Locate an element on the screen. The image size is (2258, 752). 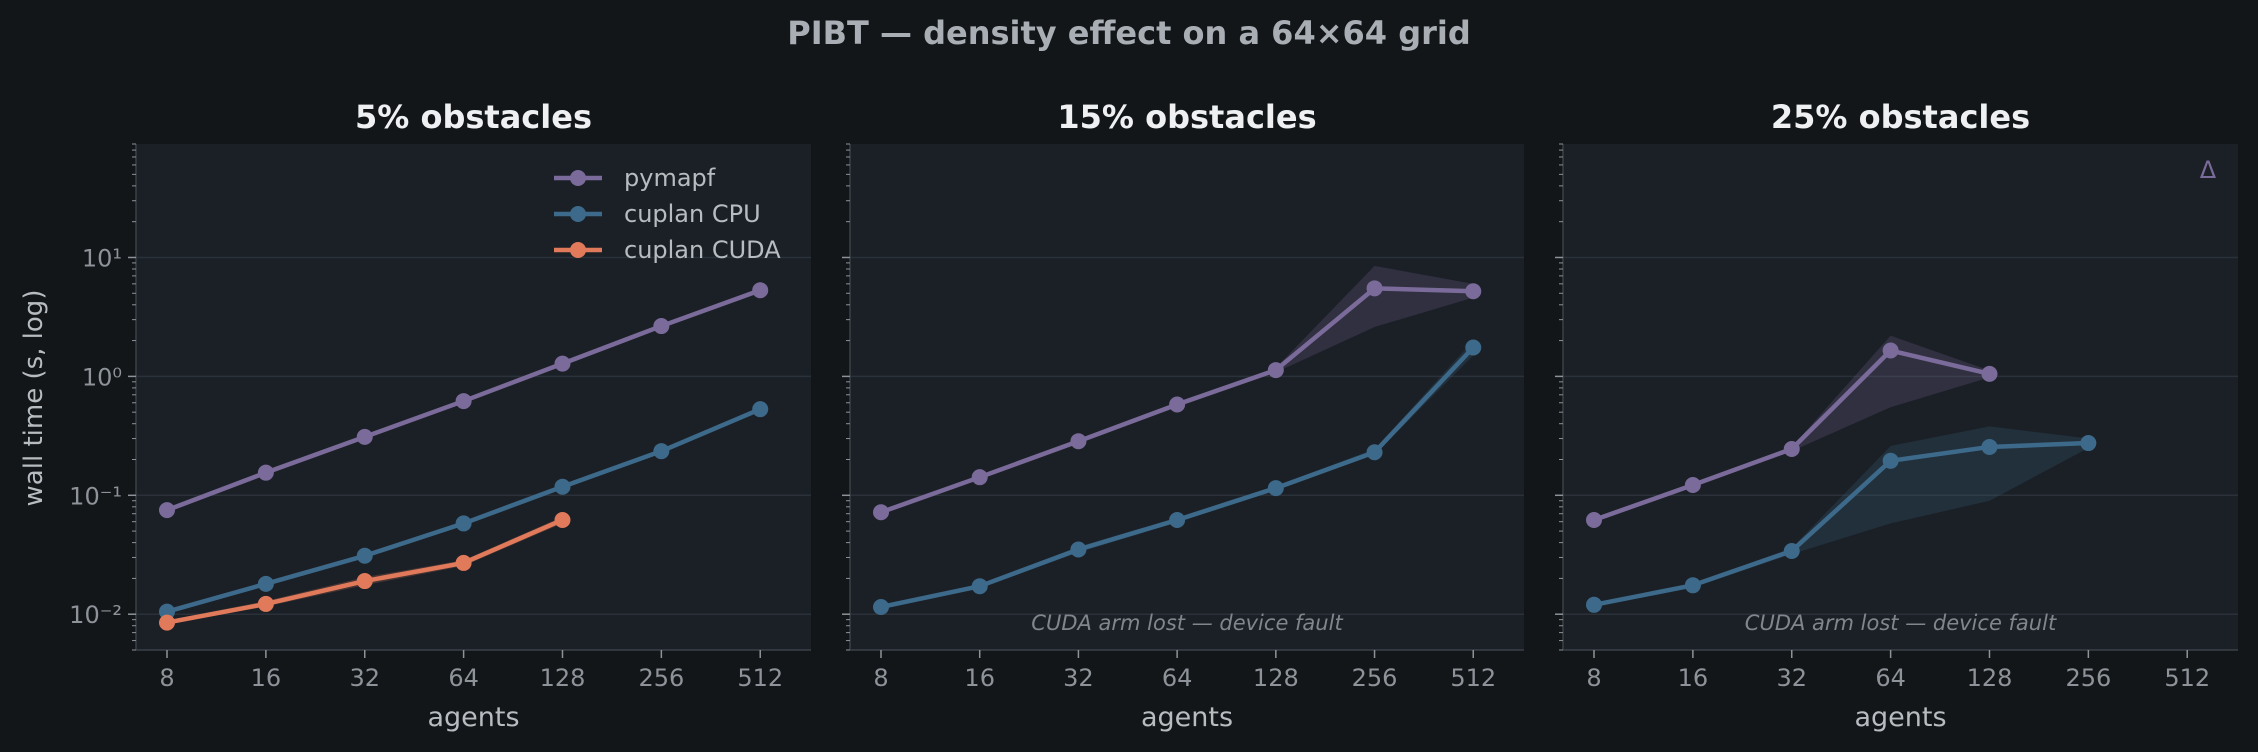
y-tick-label: 10⁰ is located at coordinates (102, 377).